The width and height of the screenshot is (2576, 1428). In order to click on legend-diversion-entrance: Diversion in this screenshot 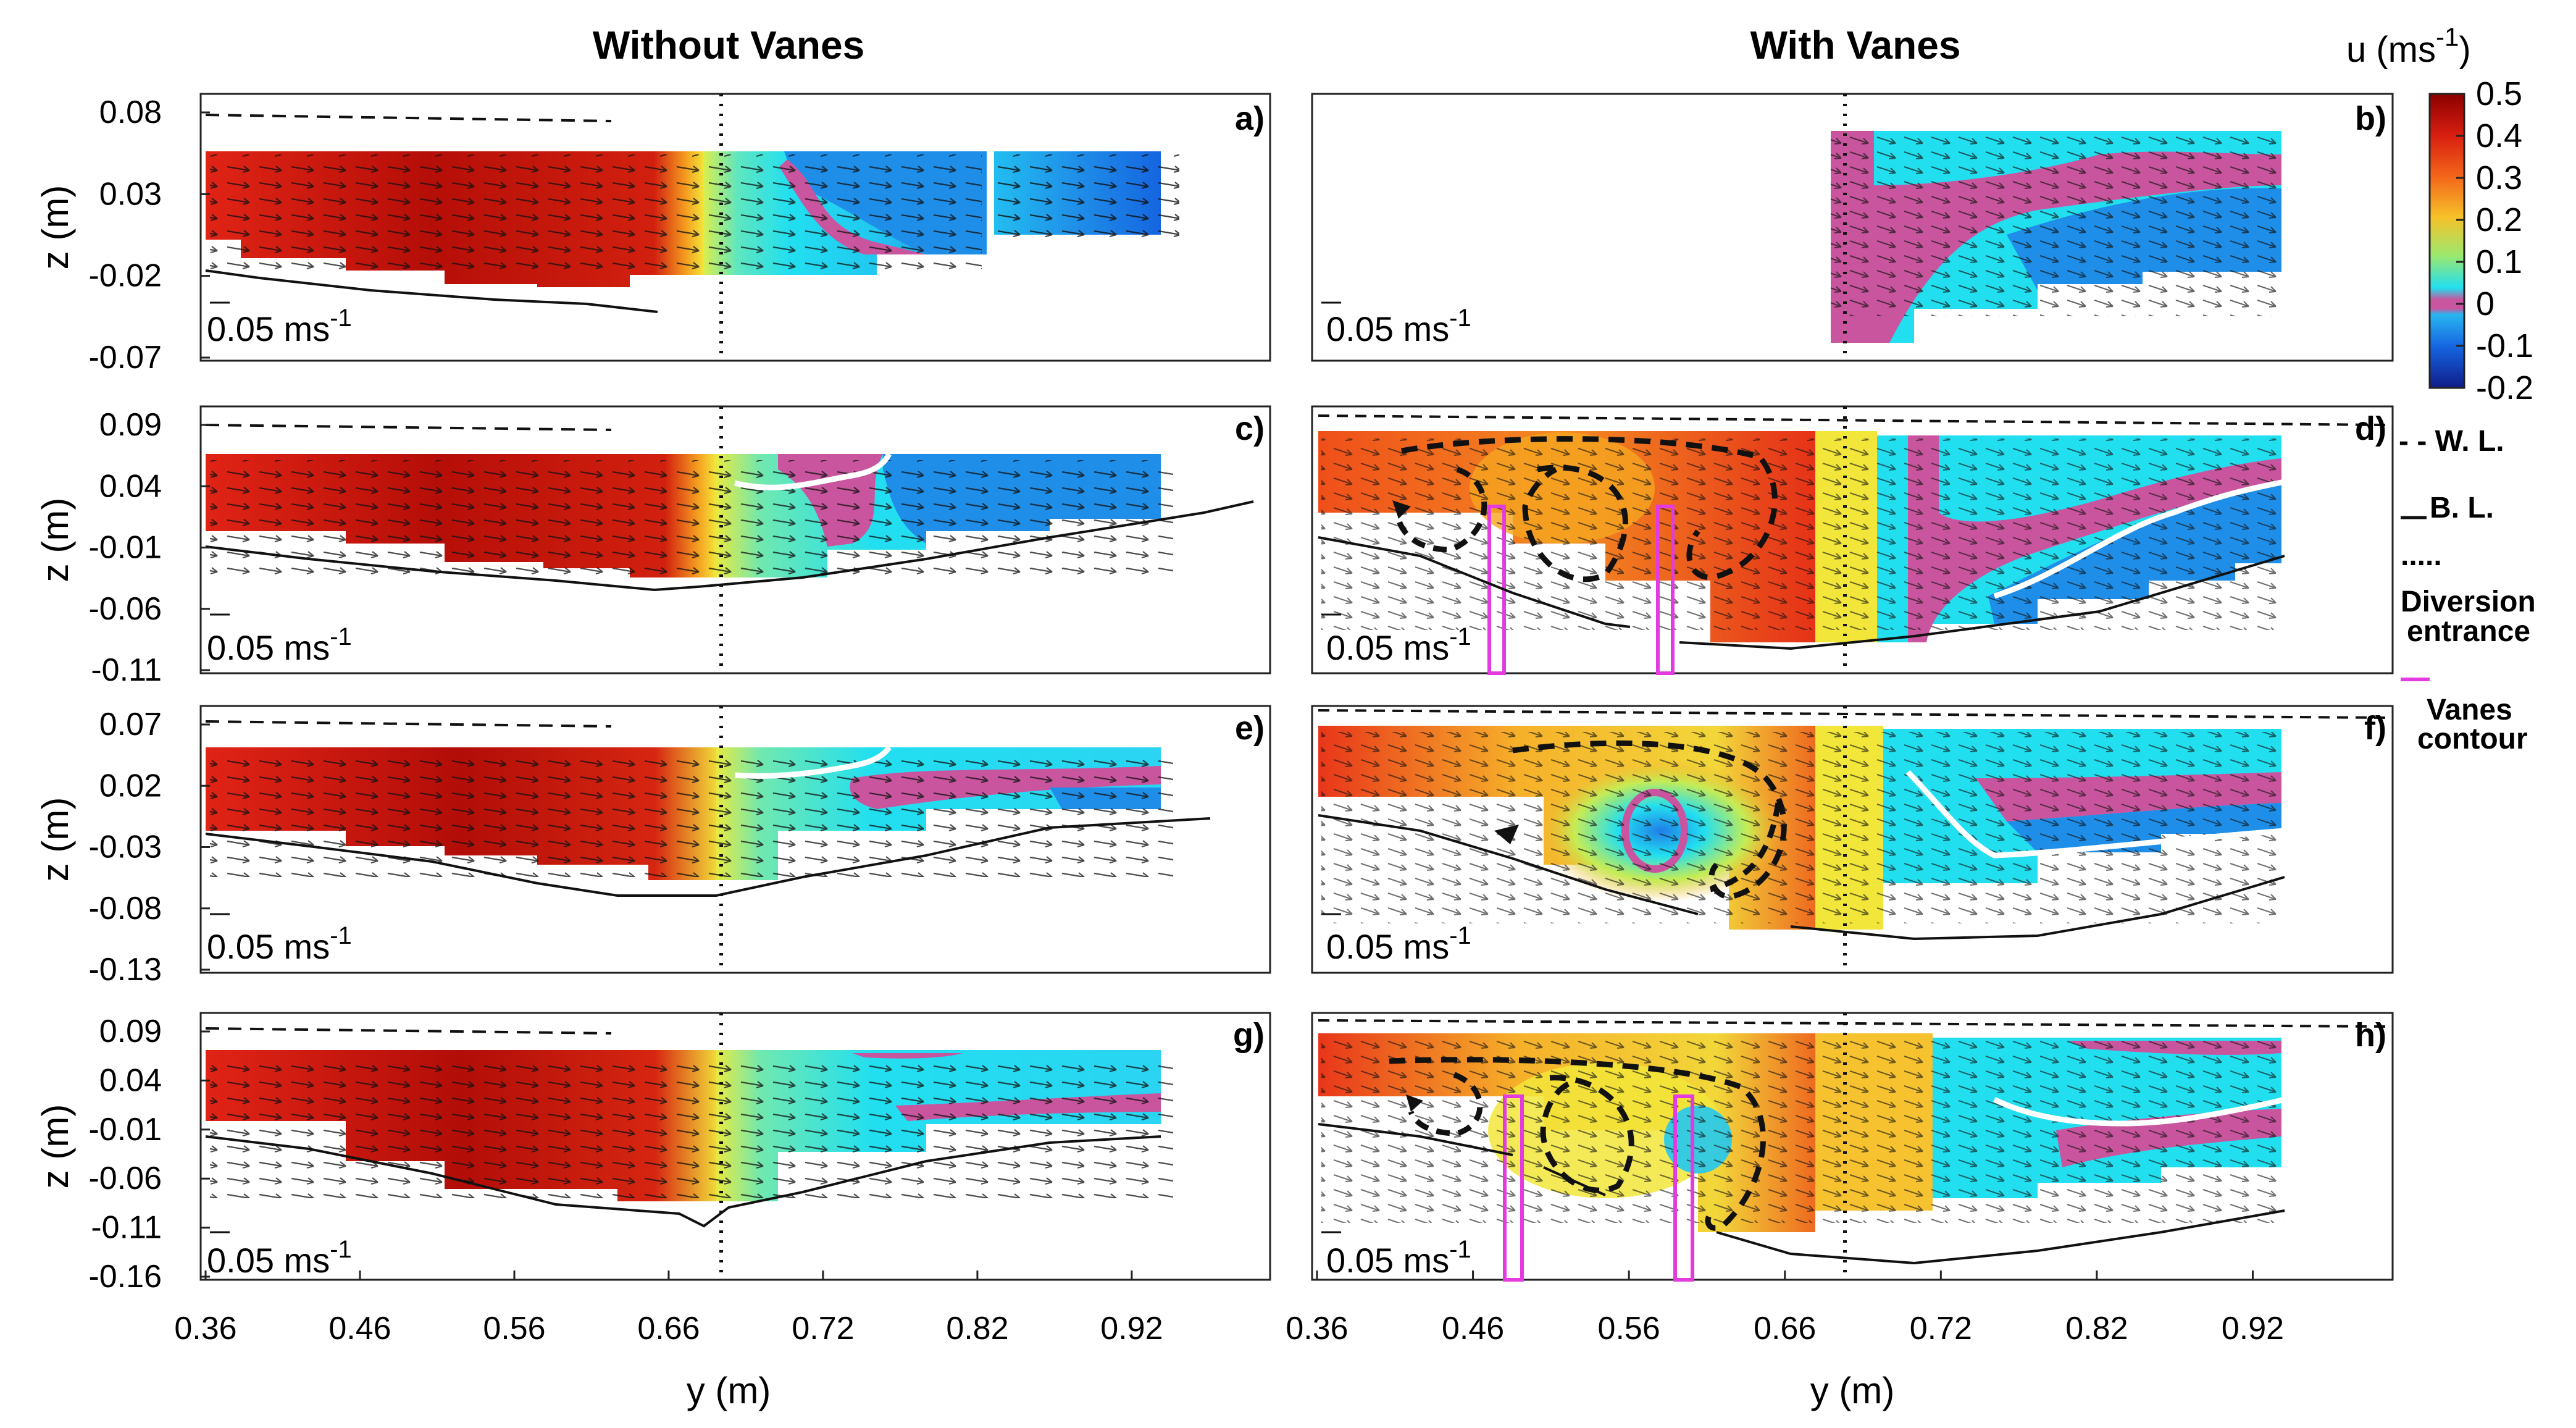, I will do `click(2468, 602)`.